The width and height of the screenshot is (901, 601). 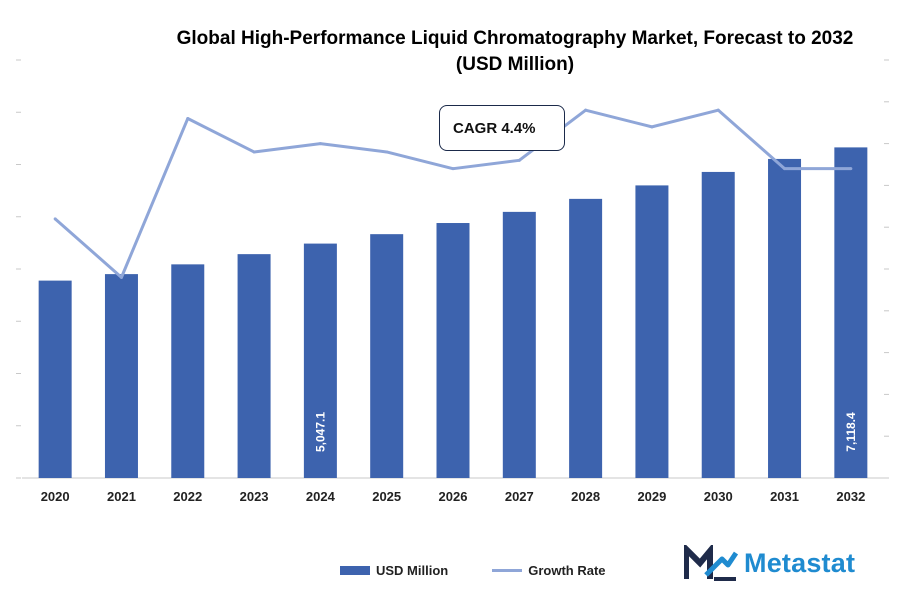 What do you see at coordinates (507, 570) in the screenshot?
I see `legend-line-swatch` at bounding box center [507, 570].